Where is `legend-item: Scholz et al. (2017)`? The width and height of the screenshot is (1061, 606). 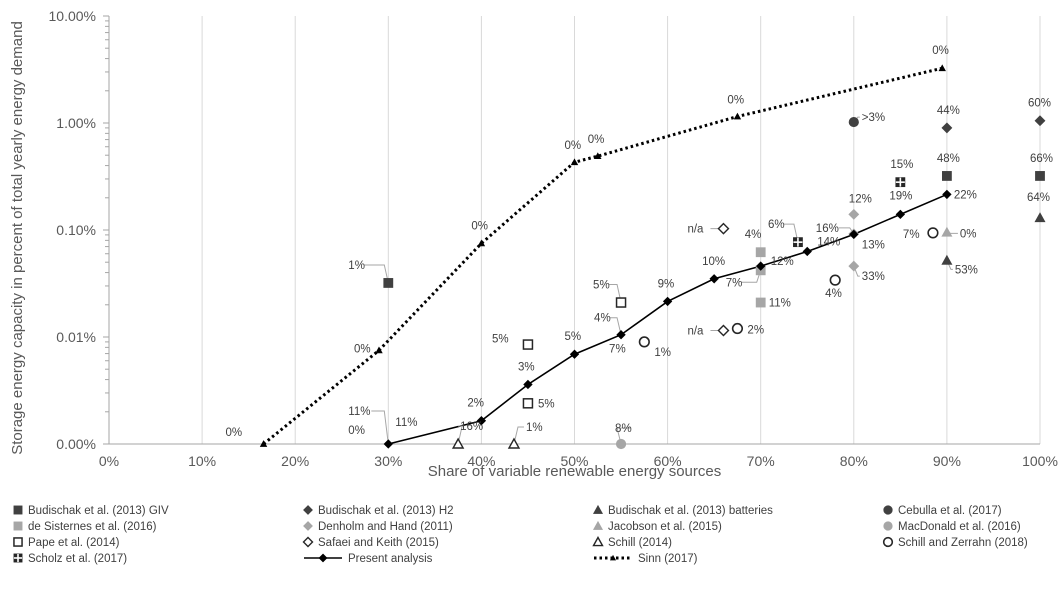 legend-item: Scholz et al. (2017) is located at coordinates (70, 559).